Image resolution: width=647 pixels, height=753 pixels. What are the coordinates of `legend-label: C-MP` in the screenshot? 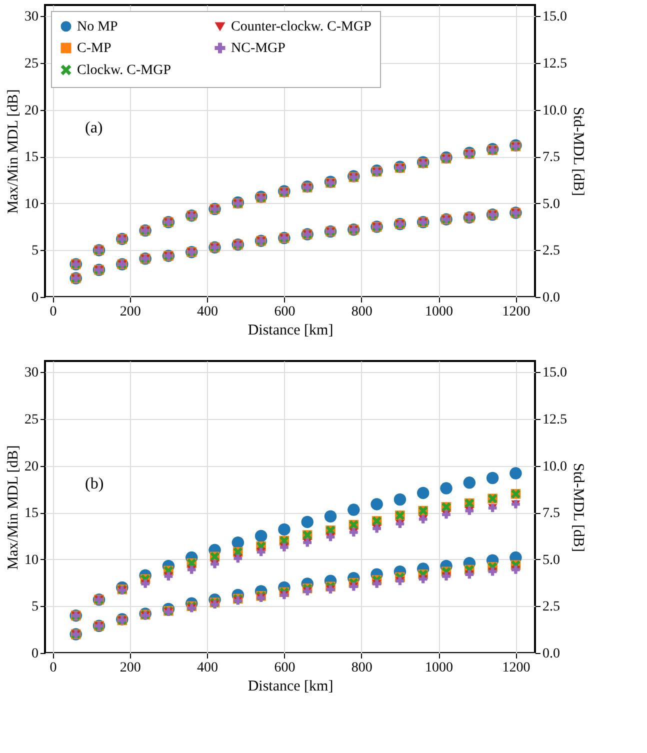 It's located at (94, 48).